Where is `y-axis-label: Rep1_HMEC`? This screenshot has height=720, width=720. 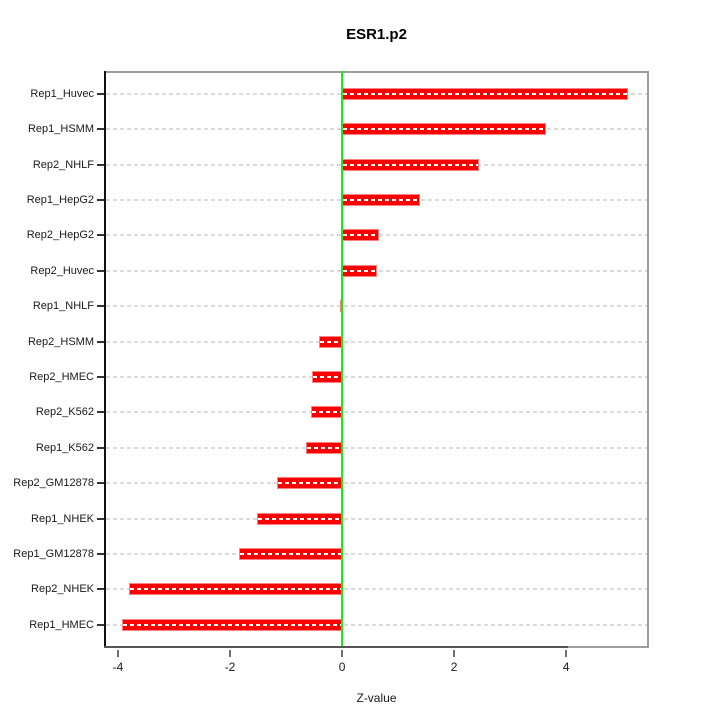 y-axis-label: Rep1_HMEC is located at coordinates (61, 624).